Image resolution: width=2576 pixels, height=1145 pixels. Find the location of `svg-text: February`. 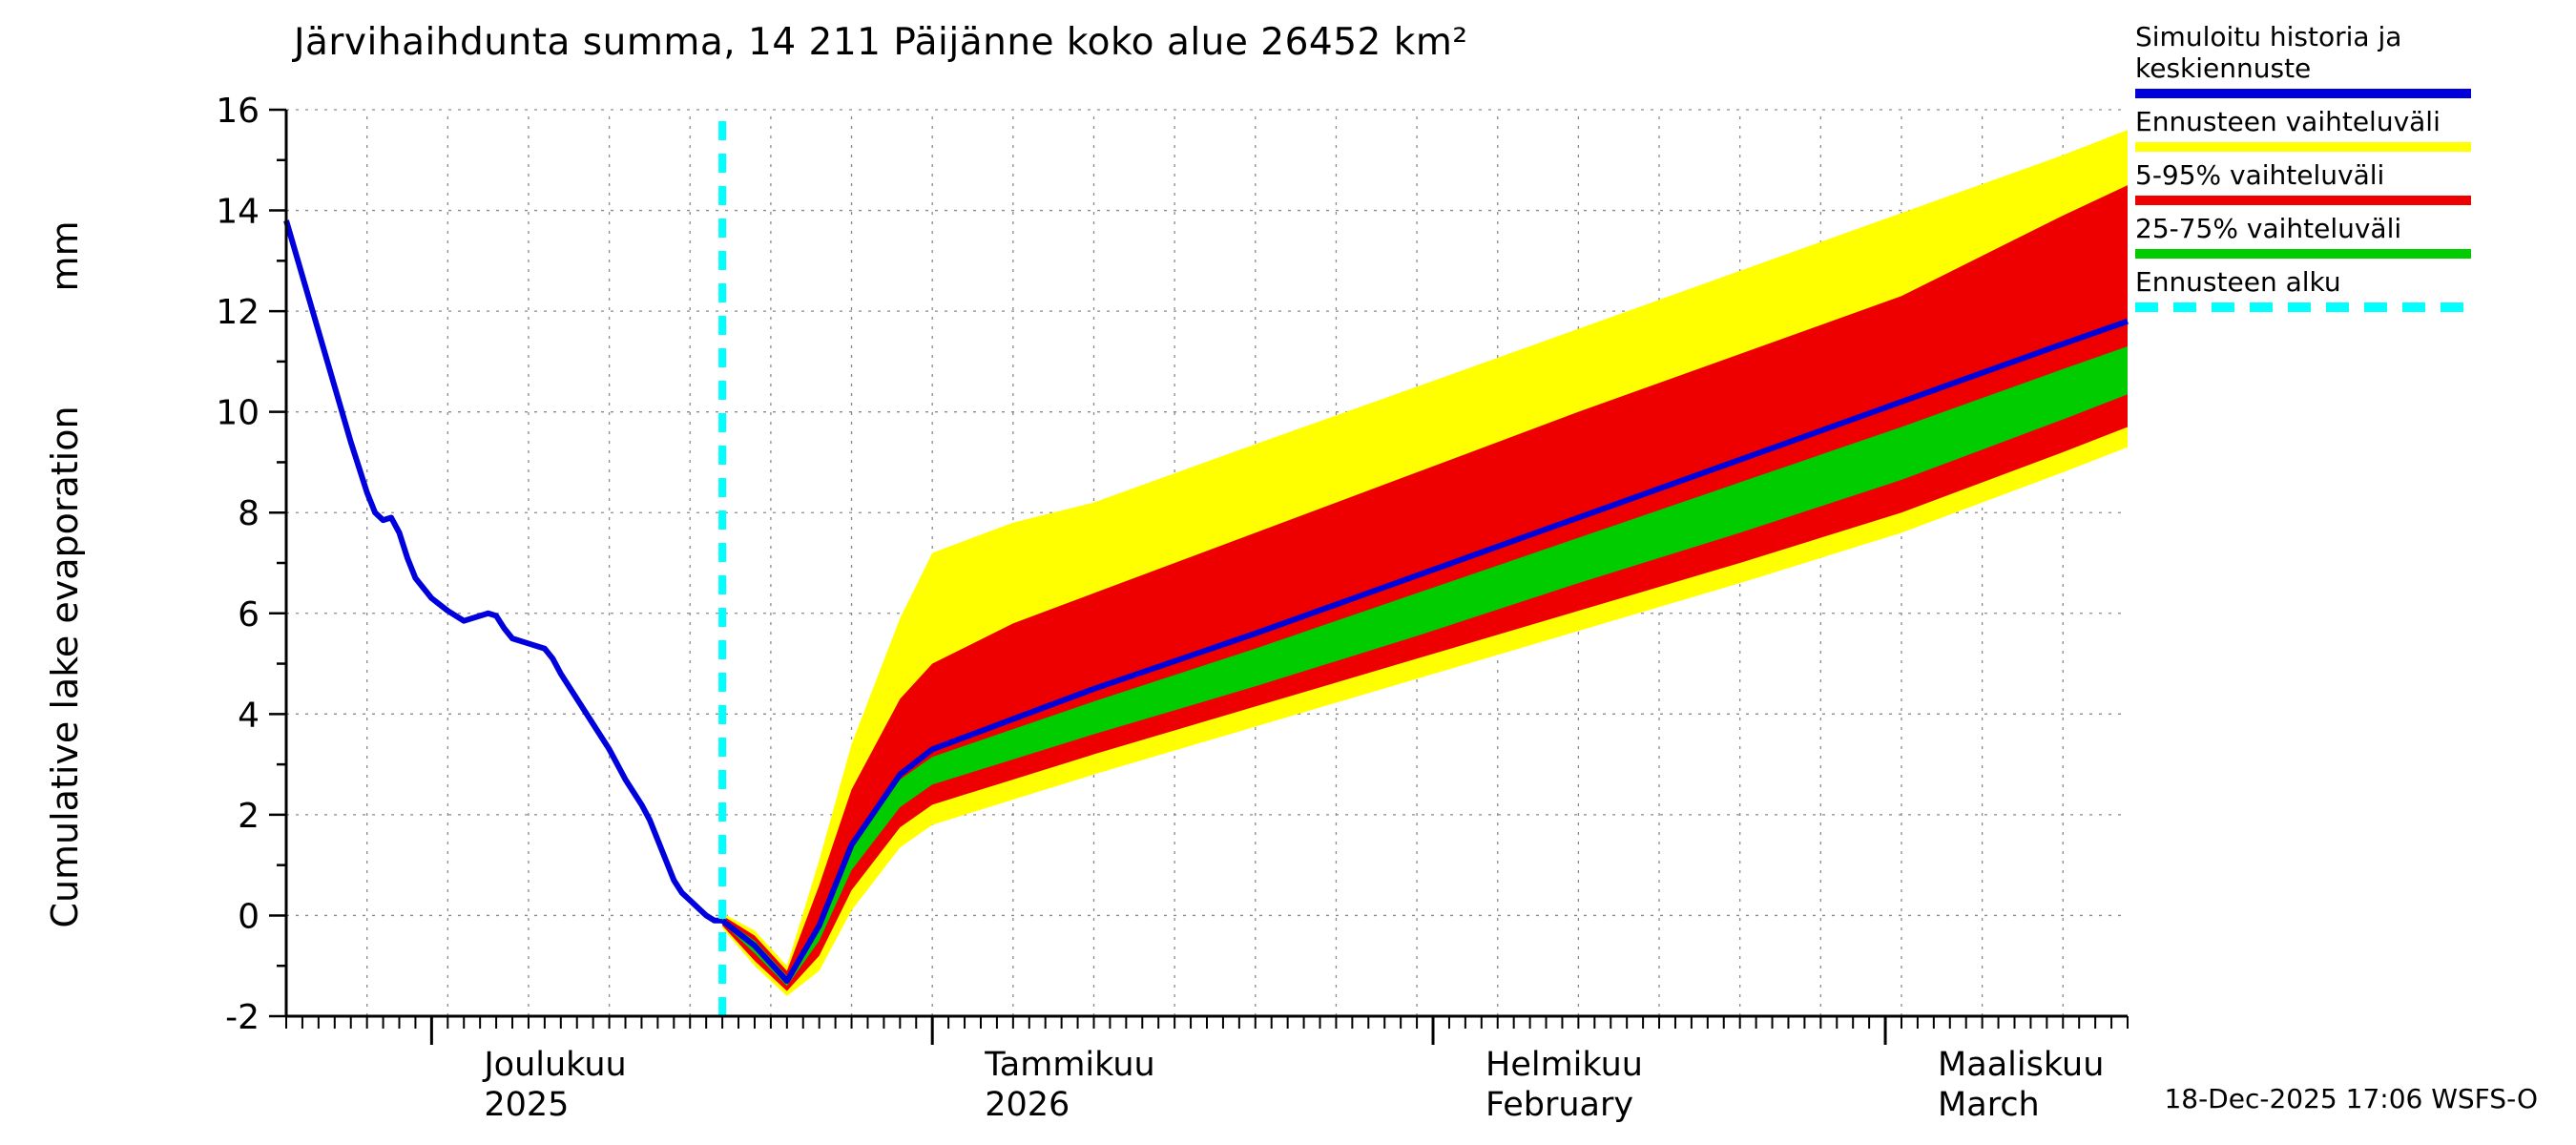

svg-text: February is located at coordinates (1559, 1105).